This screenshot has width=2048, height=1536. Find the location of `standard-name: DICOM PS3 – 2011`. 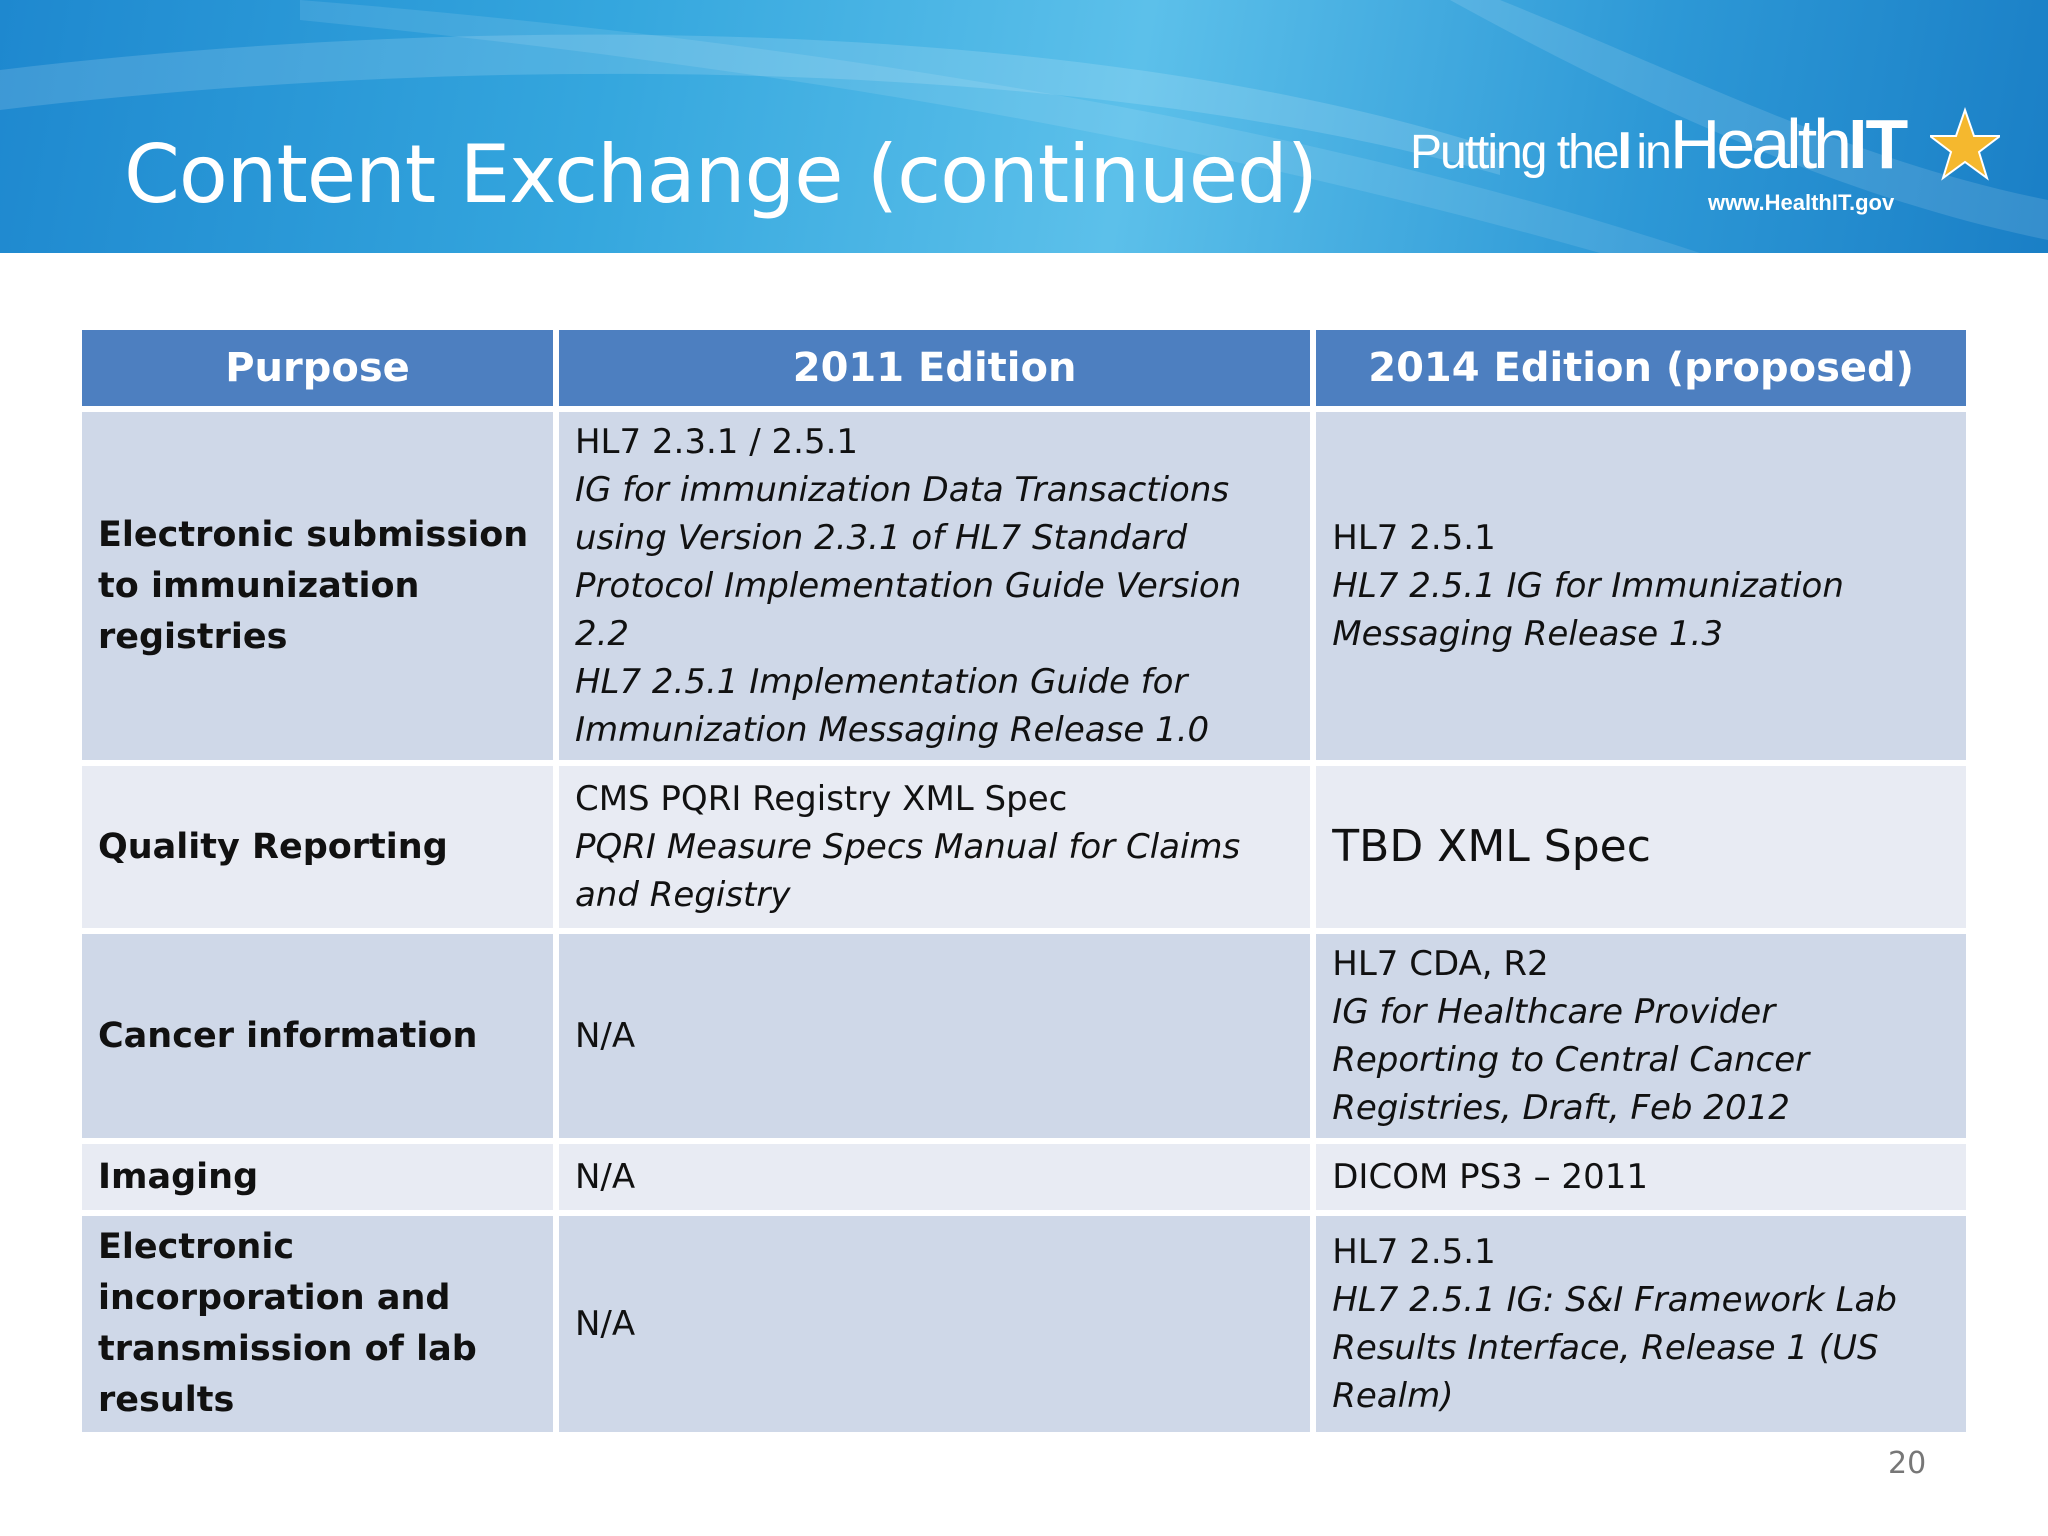

standard-name: DICOM PS3 – 2011 is located at coordinates (1490, 1177).